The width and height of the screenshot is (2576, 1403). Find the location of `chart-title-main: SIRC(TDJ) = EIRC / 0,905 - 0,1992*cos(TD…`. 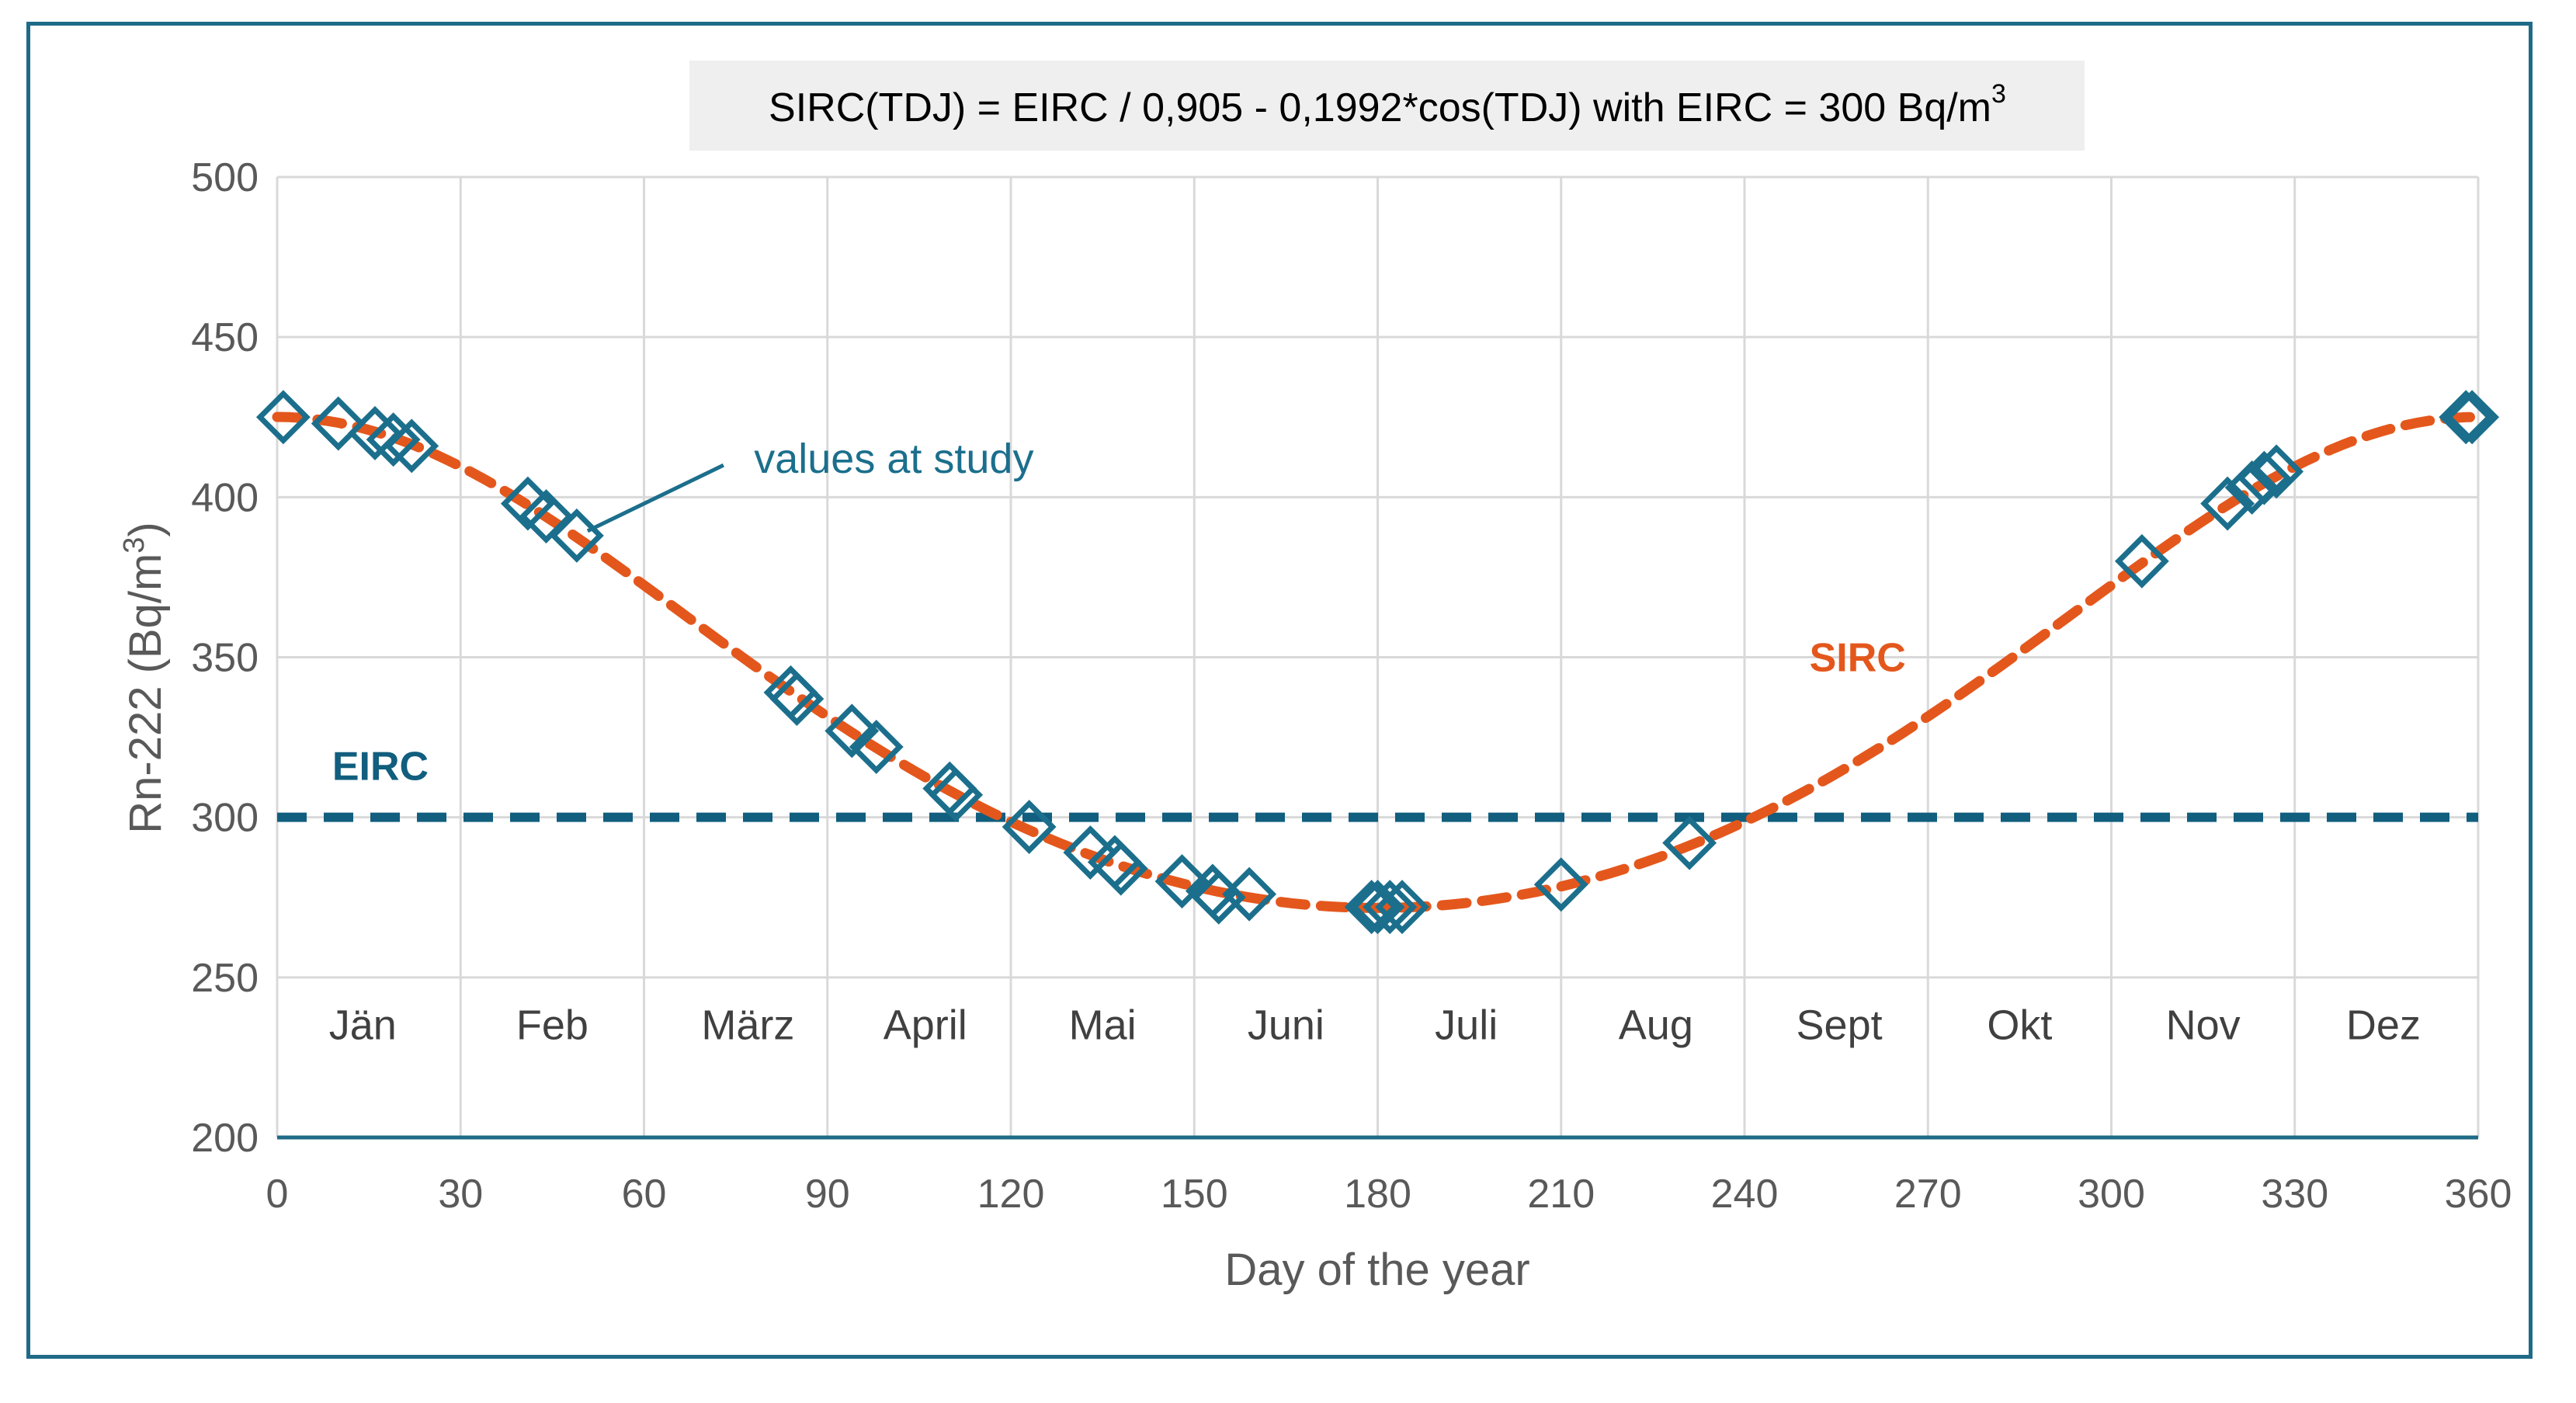

chart-title-main: SIRC(TDJ) = EIRC / 0,905 - 0,1992*cos(TD… is located at coordinates (1380, 107).